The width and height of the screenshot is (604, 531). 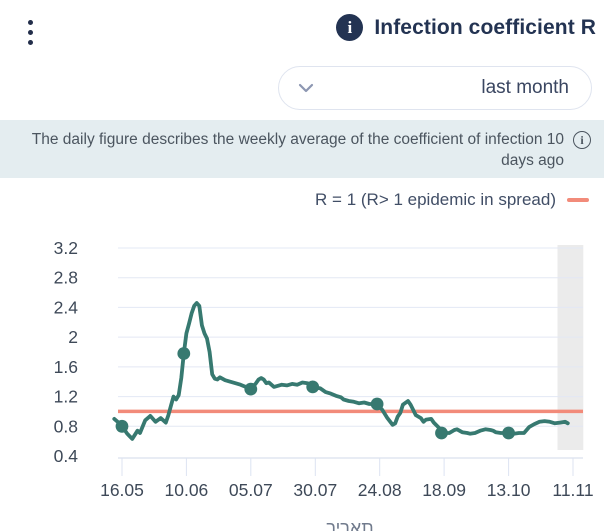 I want to click on legend: R = 1 (R> 1 epidemic in spread), so click(x=452, y=200).